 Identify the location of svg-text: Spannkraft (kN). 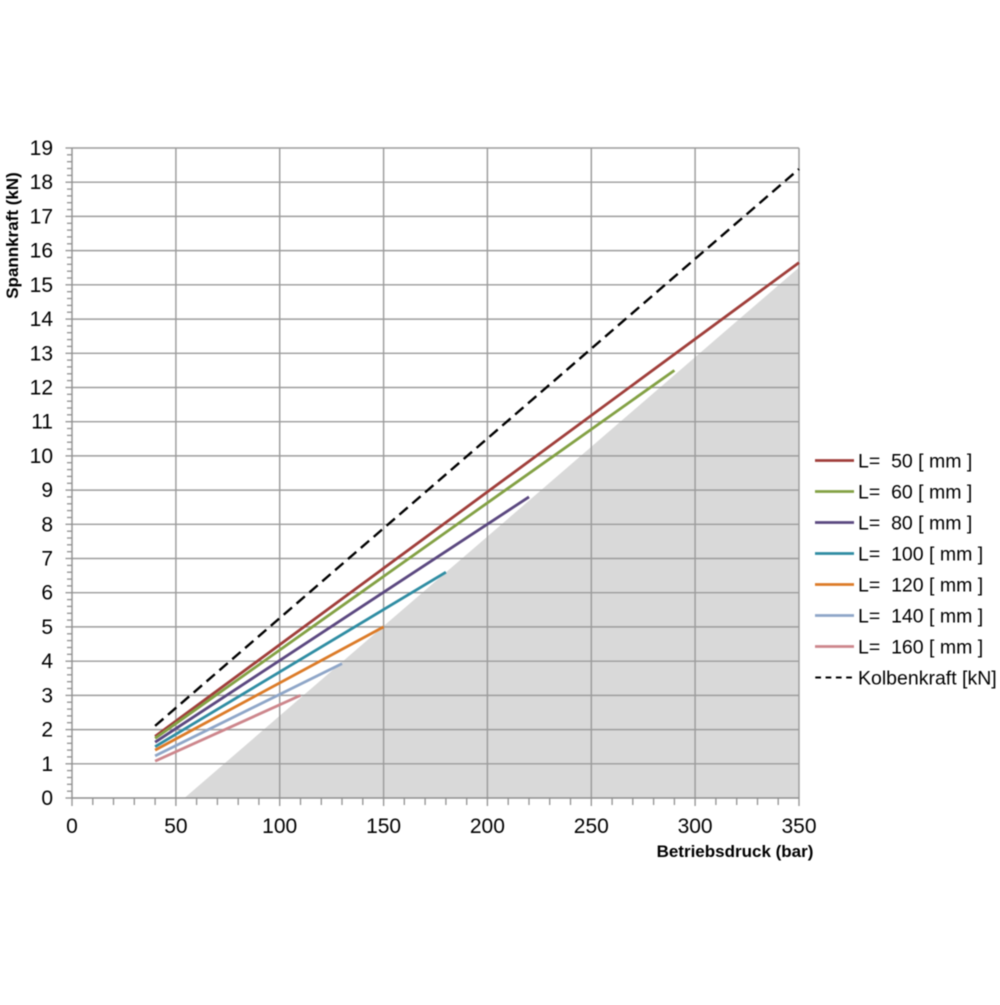
(12, 235).